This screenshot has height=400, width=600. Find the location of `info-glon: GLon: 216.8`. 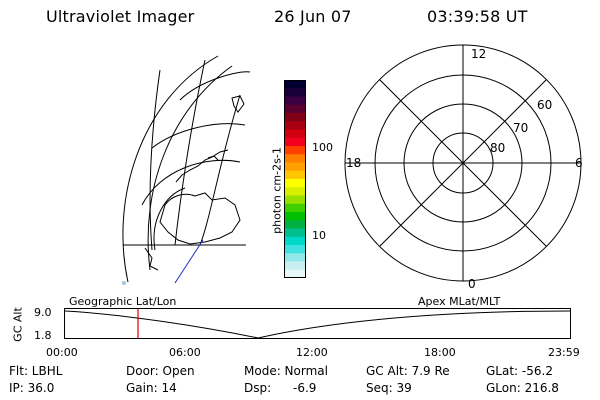

info-glon: GLon: 216.8 is located at coordinates (522, 388).